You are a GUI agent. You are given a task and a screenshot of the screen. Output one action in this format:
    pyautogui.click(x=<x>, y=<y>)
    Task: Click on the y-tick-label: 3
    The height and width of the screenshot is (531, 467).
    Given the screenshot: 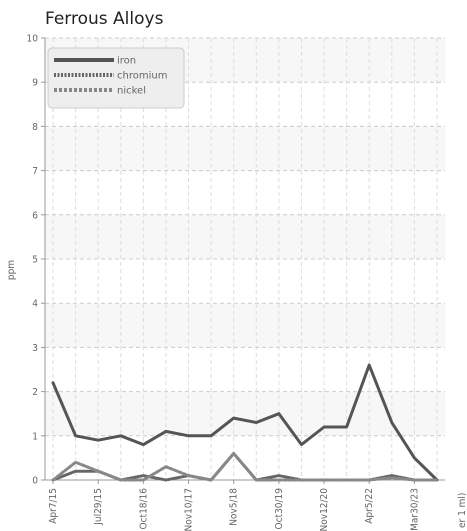 What is the action you would take?
    pyautogui.click(x=35, y=348)
    